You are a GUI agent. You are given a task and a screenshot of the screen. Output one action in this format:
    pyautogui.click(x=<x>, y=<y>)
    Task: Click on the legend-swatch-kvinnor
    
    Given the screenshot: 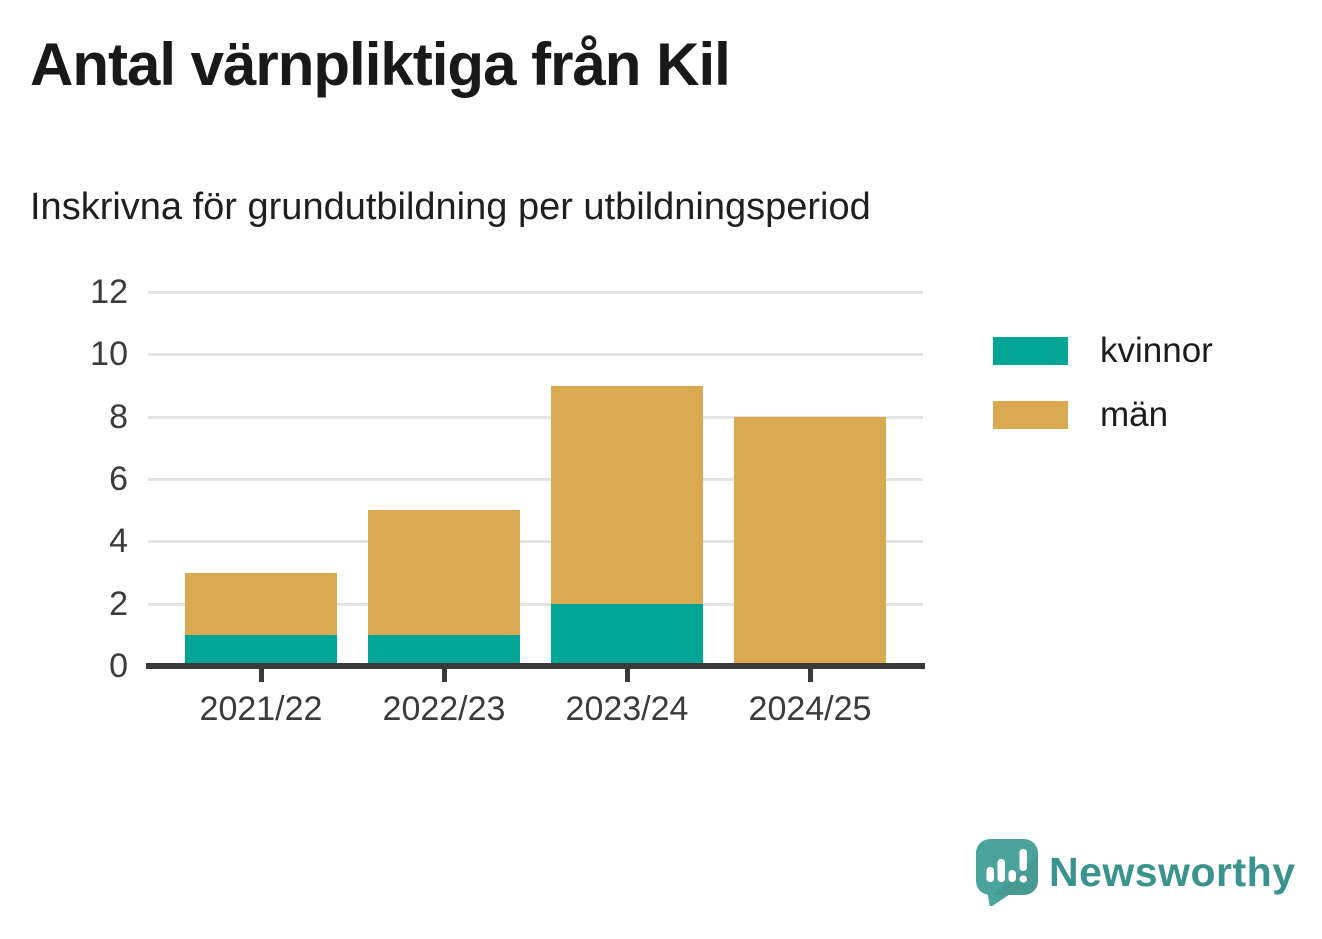 What is the action you would take?
    pyautogui.click(x=1030, y=350)
    